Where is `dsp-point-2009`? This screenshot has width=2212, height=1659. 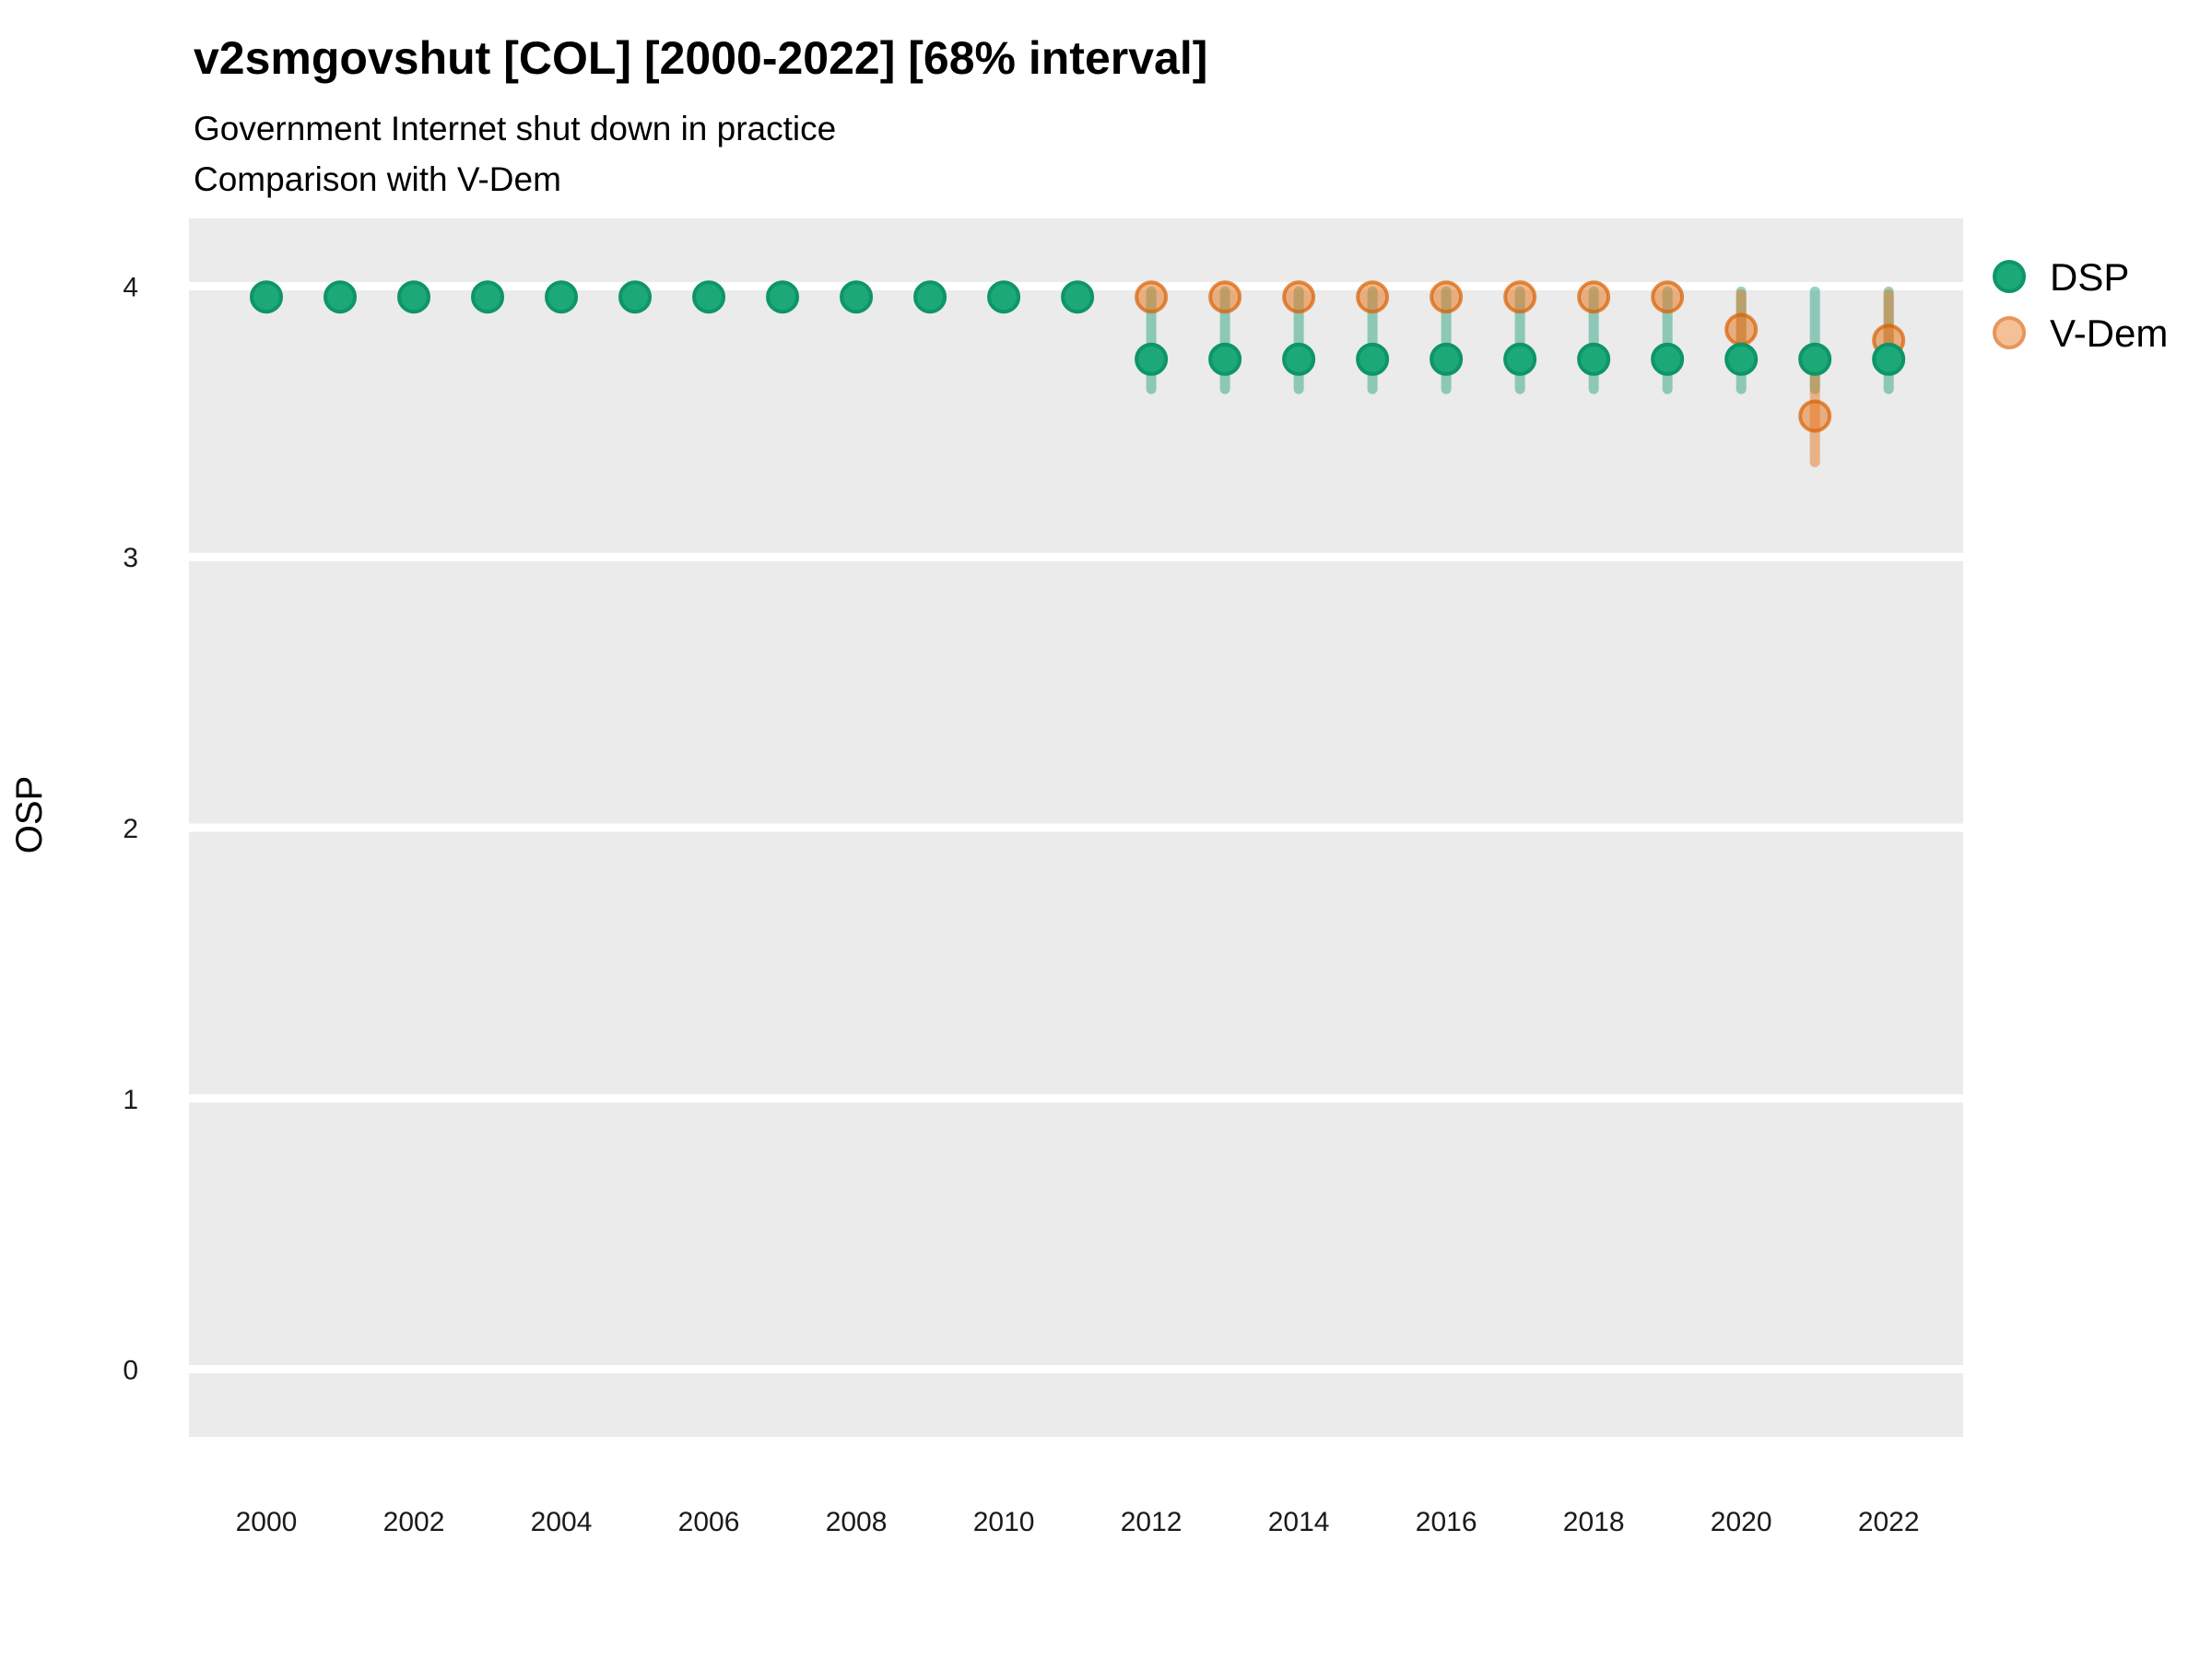
dsp-point-2009 is located at coordinates (930, 297).